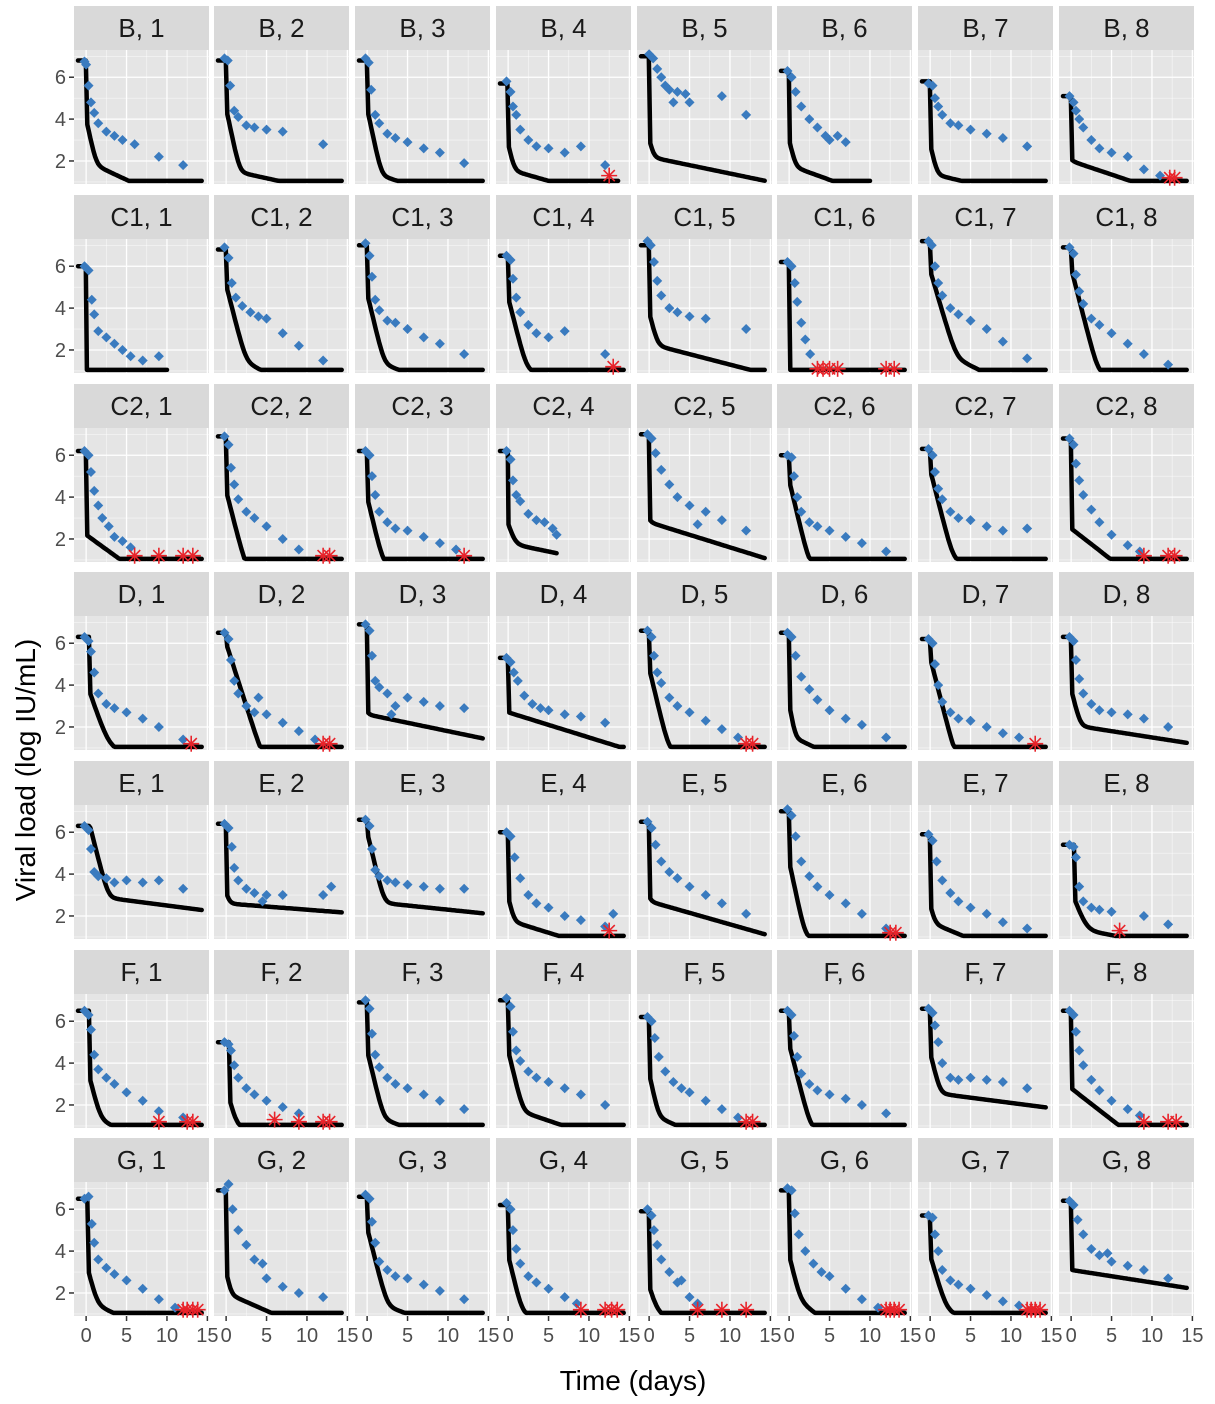  What do you see at coordinates (281, 217) in the screenshot?
I see `facet-strip-label: C1, 2` at bounding box center [281, 217].